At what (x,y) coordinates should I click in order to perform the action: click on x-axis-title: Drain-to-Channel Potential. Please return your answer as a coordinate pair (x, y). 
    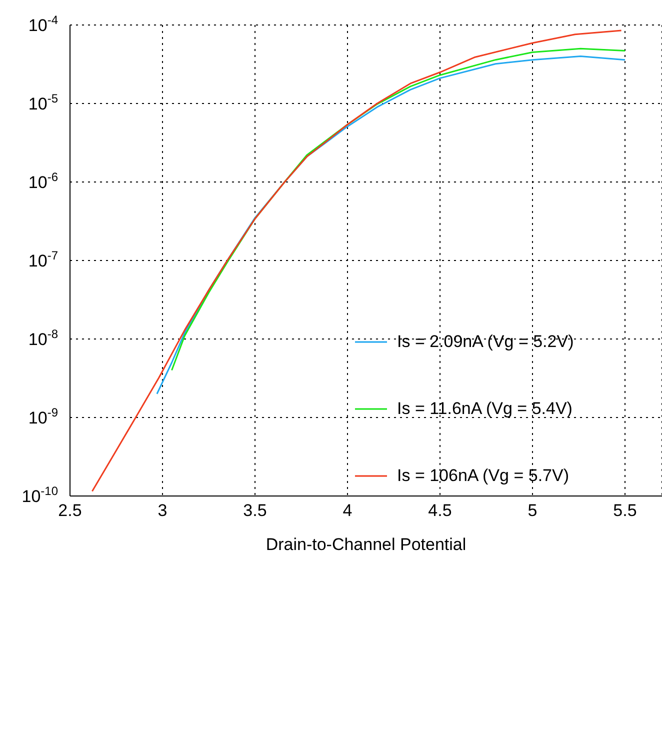
    Looking at the image, I should click on (366, 544).